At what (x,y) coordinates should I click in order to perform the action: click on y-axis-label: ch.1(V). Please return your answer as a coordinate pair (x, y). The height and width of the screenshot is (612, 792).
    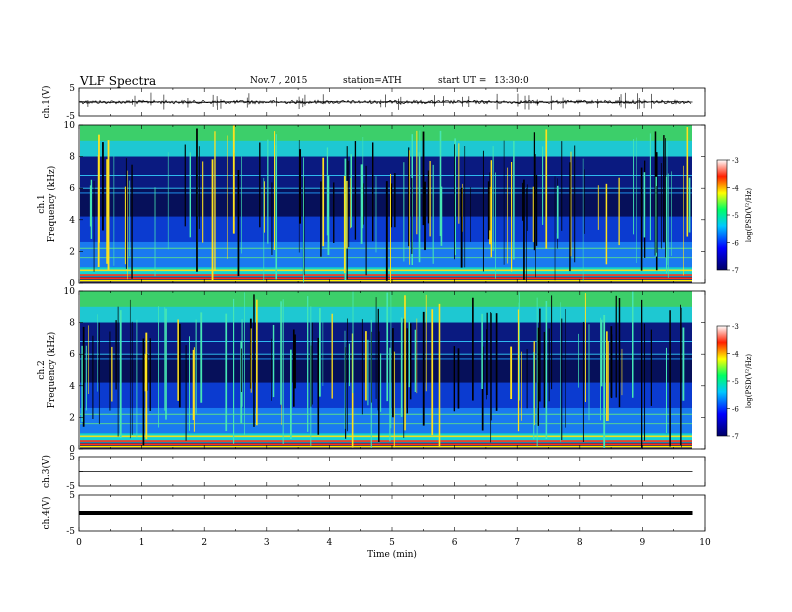
    Looking at the image, I should click on (46, 102).